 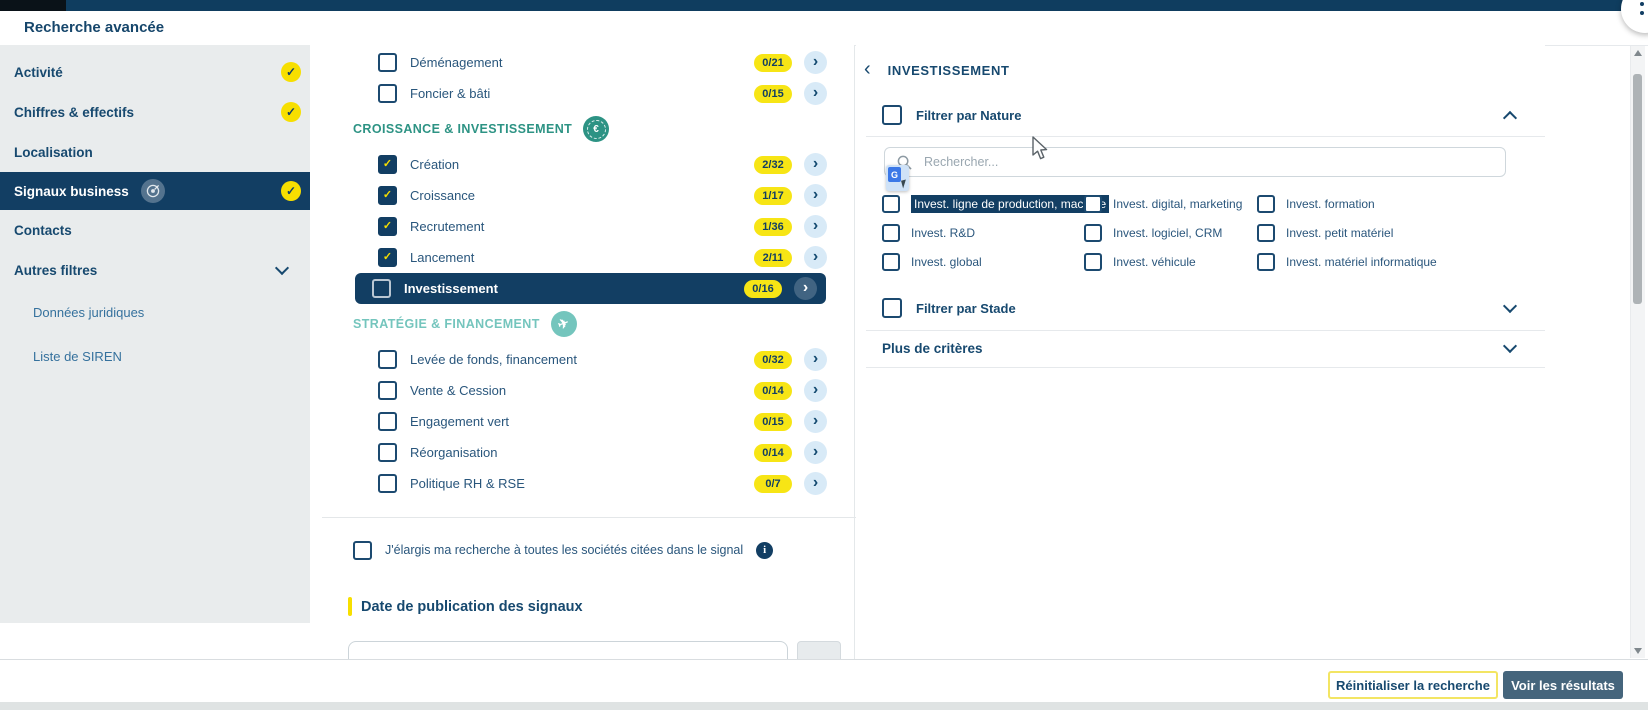 I want to click on sidebar-item: Données juridiques, so click(x=155, y=312).